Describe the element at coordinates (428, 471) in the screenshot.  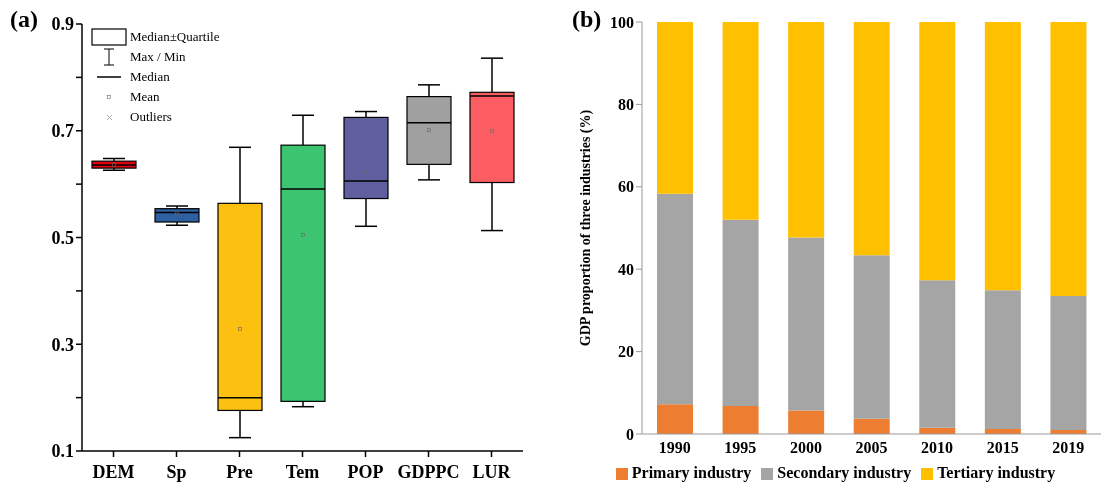
I see `x-tick-label: GDPPC` at that location.